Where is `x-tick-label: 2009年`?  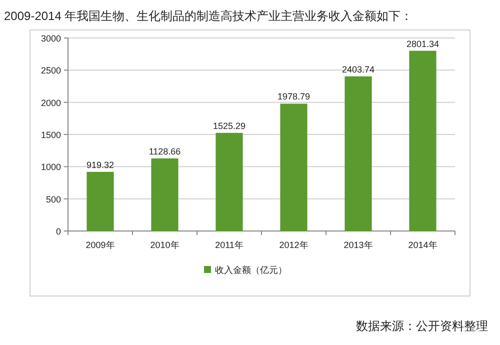
x-tick-label: 2009年 is located at coordinates (100, 245).